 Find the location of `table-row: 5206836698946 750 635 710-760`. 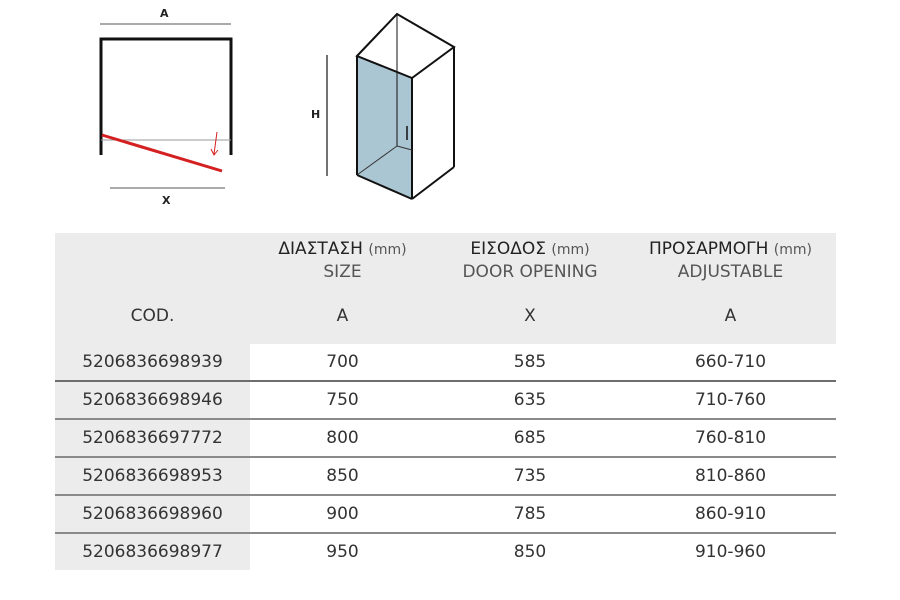

table-row: 5206836698946 750 635 710-760 is located at coordinates (445, 400).